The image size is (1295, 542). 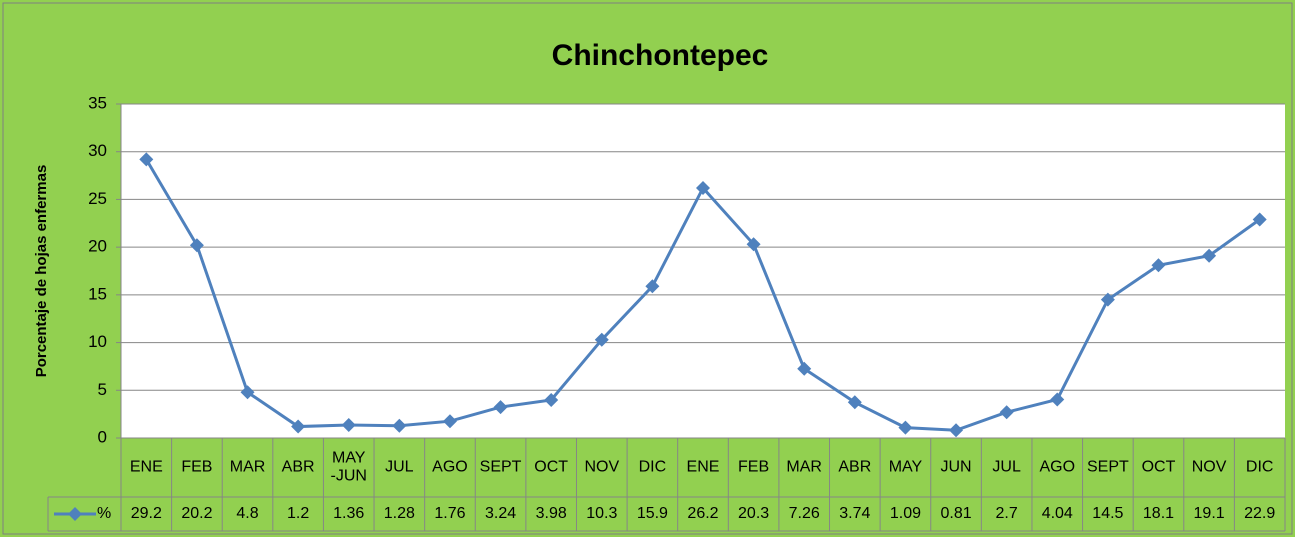 What do you see at coordinates (348, 513) in the screenshot?
I see `table-value: 1.36` at bounding box center [348, 513].